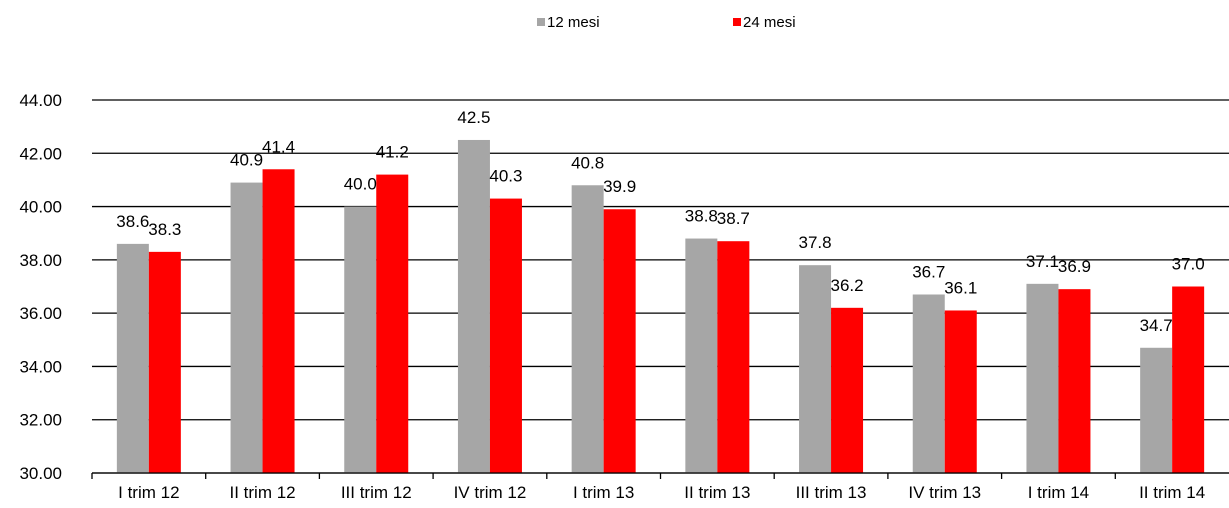 The width and height of the screenshot is (1229, 508). What do you see at coordinates (132, 221) in the screenshot?
I see `data-label-12-mesi-i-trim-12: 38.6` at bounding box center [132, 221].